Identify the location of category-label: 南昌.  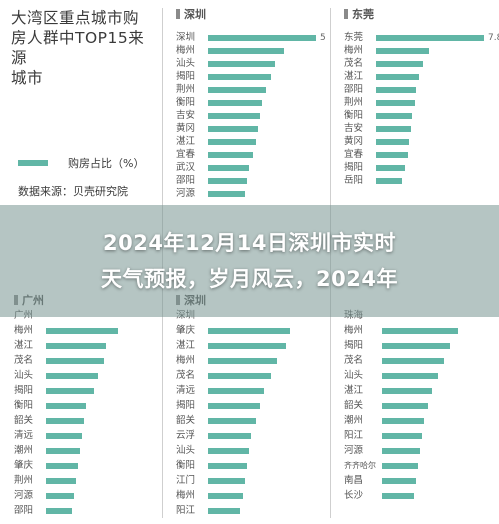
(354, 480).